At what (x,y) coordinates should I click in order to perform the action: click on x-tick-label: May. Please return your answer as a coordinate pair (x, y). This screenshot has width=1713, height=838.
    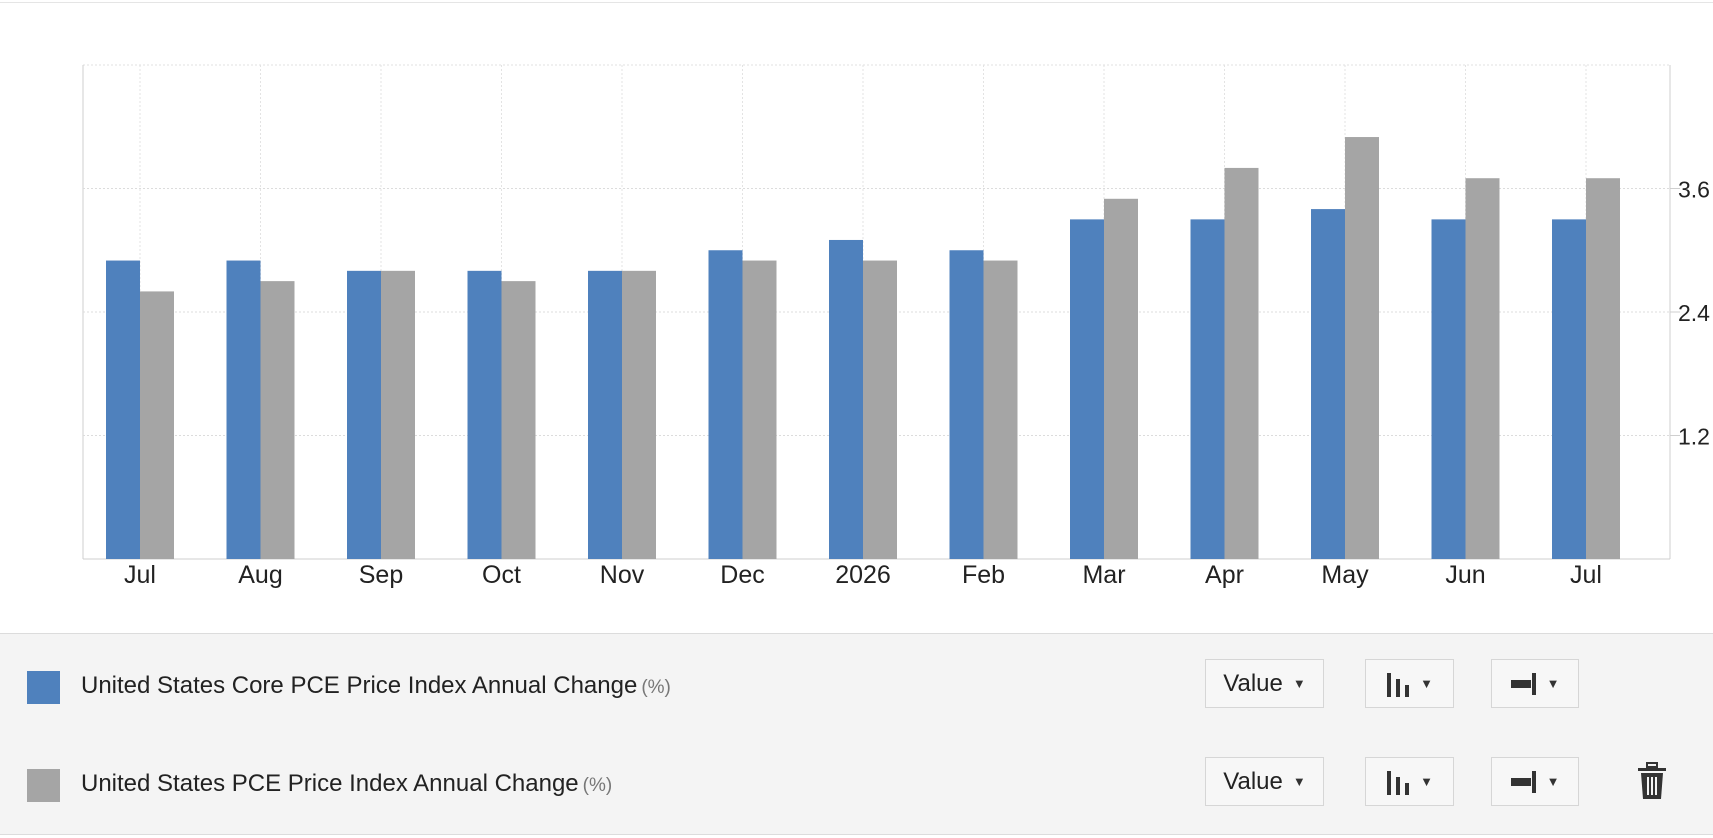
    Looking at the image, I should click on (1345, 575).